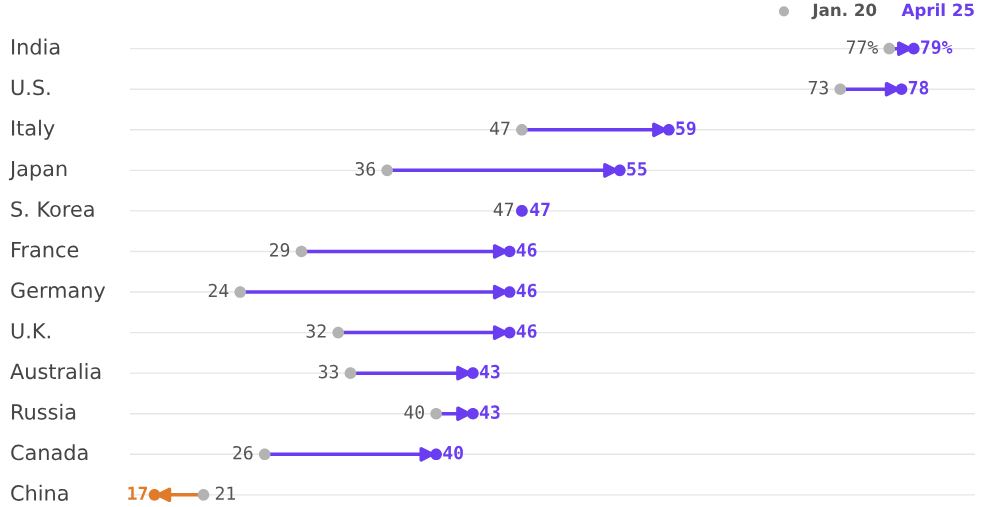 Image resolution: width=1003 pixels, height=507 pixels. Describe the element at coordinates (55, 371) in the screenshot. I see `category-label: Australia` at that location.